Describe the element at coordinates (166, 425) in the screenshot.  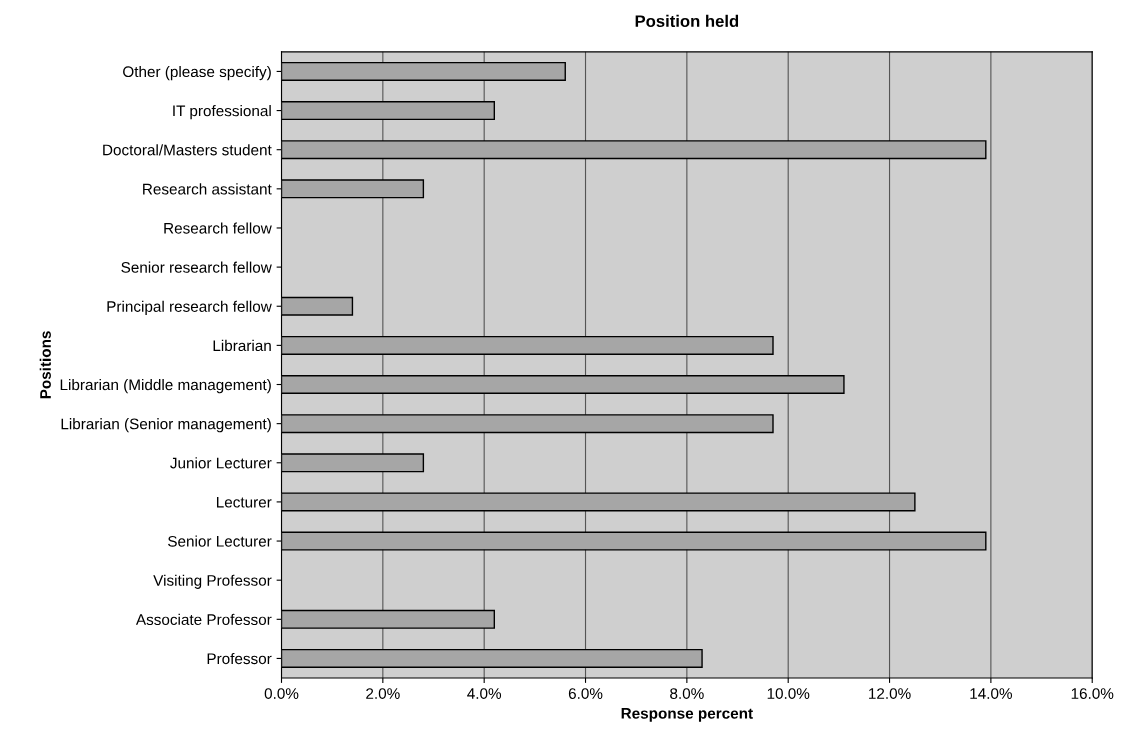
I see `y-tick-label: Librarian (Senior management)` at that location.